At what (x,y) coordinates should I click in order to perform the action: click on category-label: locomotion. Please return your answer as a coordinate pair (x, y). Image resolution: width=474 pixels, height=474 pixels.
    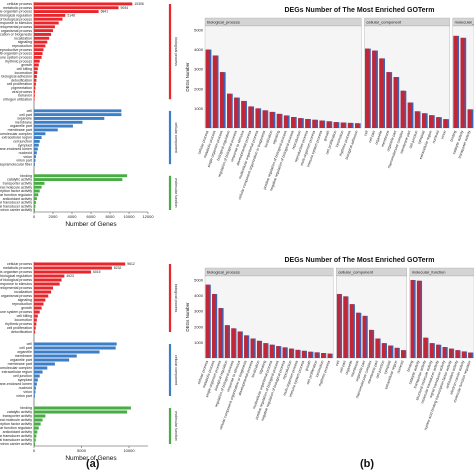
    Looking at the image, I should click on (340, 139).